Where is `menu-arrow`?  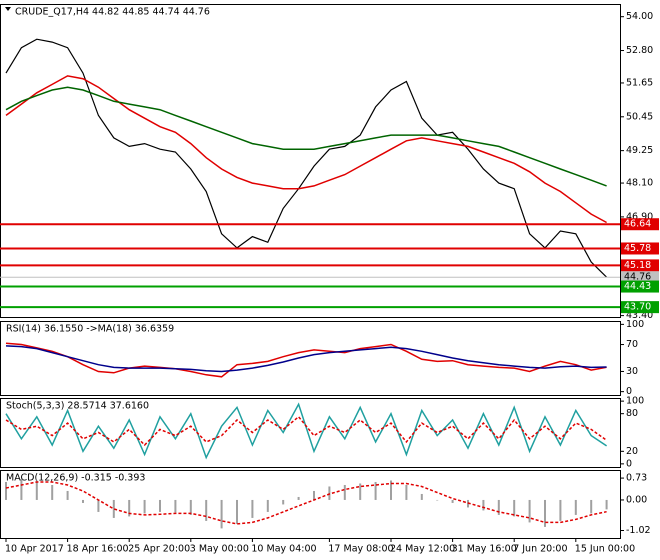
menu-arrow is located at coordinates (8, 9).